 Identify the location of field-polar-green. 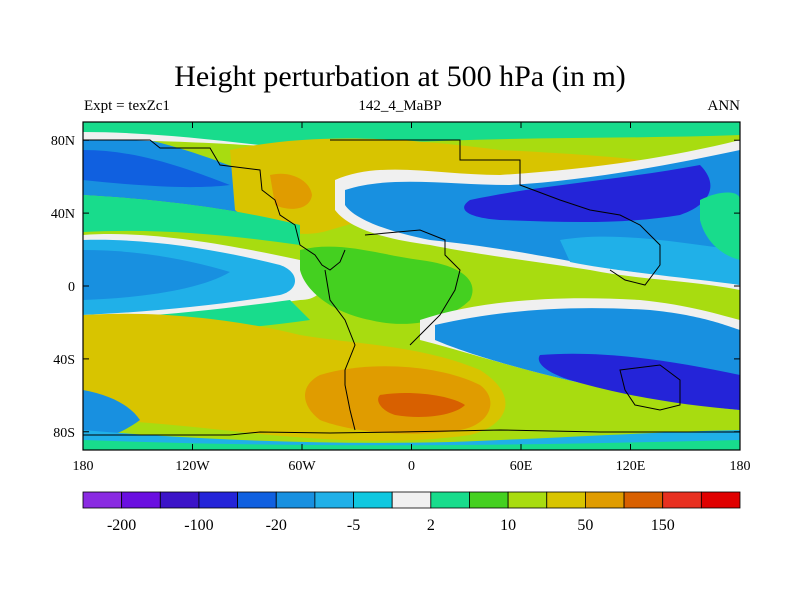
(411, 445).